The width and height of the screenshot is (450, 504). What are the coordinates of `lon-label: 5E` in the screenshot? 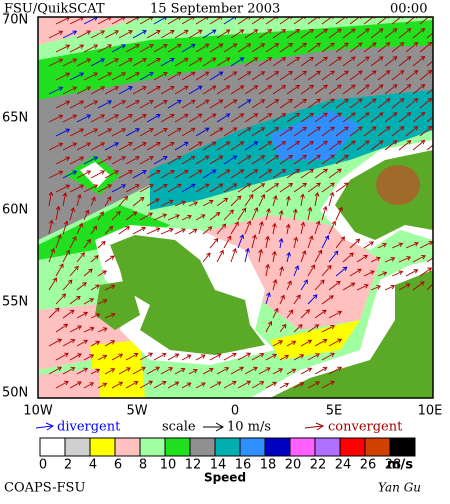 It's located at (334, 411).